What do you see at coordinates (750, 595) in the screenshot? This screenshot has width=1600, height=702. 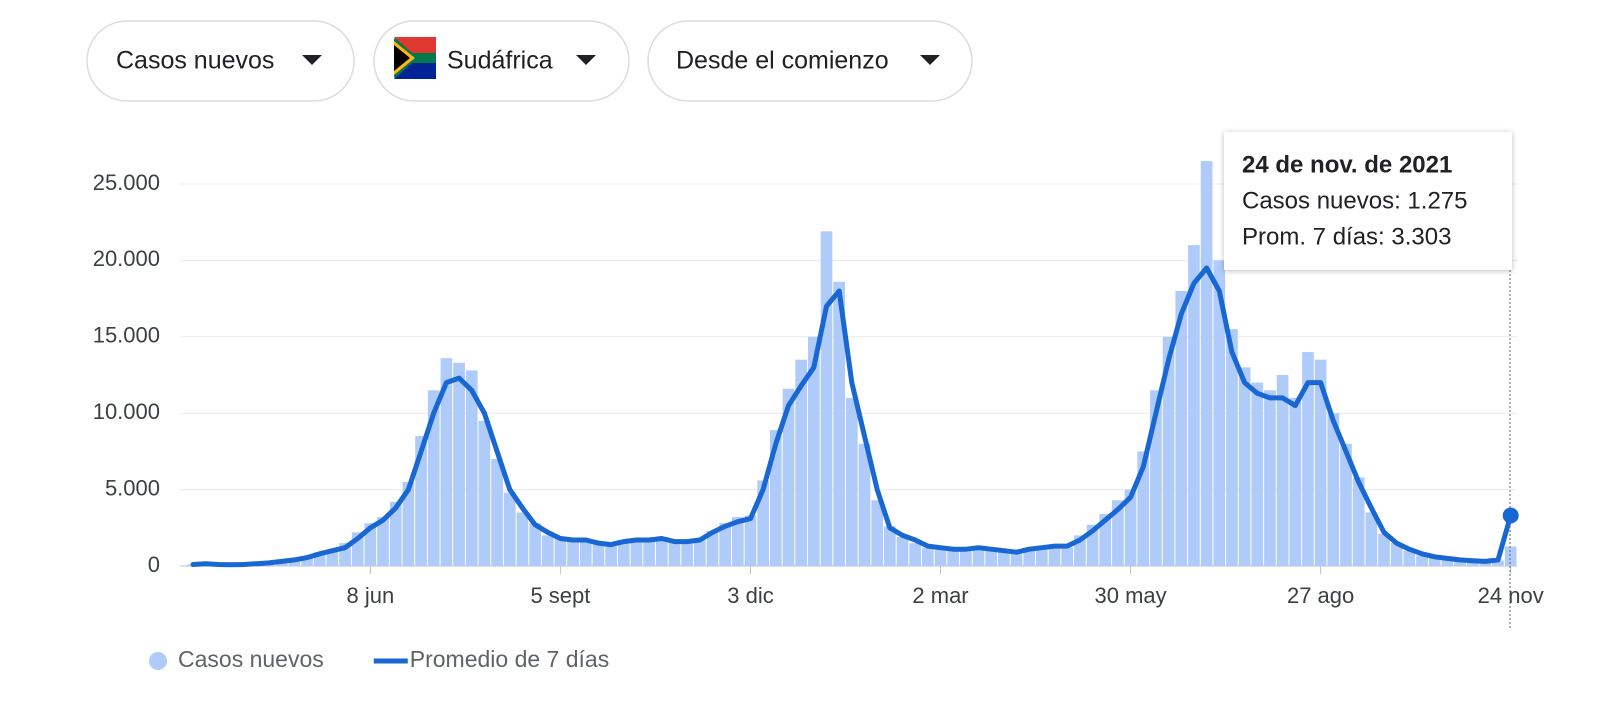 I see `x-tick-label: 3 dic` at bounding box center [750, 595].